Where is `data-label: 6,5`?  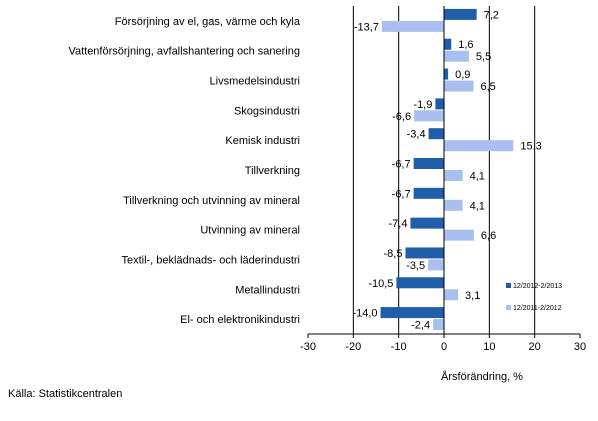
data-label: 6,5 is located at coordinates (487, 87).